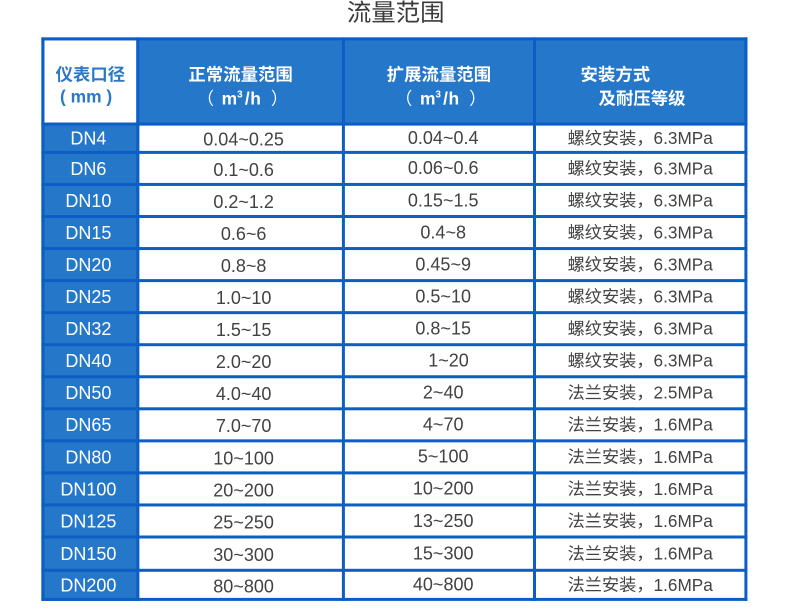  What do you see at coordinates (244, 234) in the screenshot?
I see `svg-text: 0.6~6` at bounding box center [244, 234].